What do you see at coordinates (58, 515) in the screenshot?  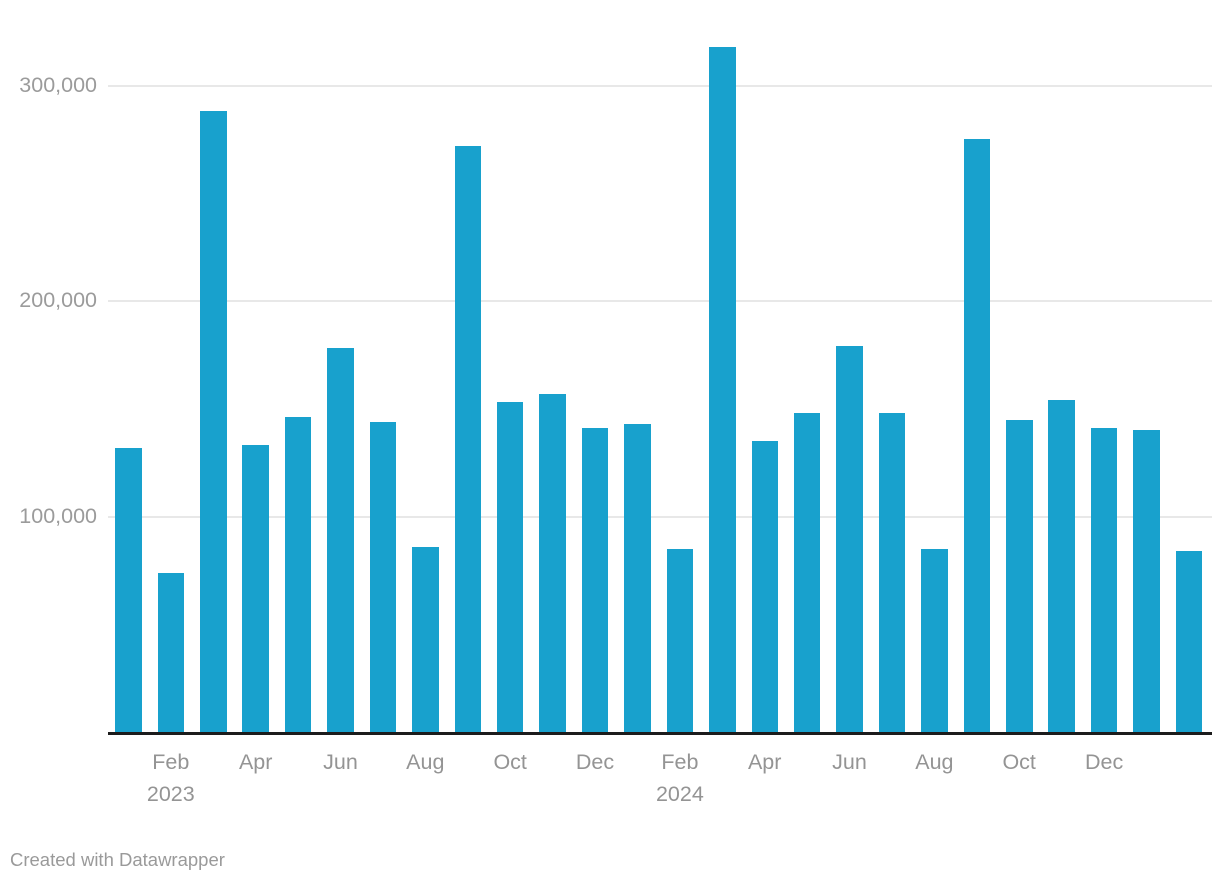 I see `y-axis-tick-label: 100,000` at bounding box center [58, 515].